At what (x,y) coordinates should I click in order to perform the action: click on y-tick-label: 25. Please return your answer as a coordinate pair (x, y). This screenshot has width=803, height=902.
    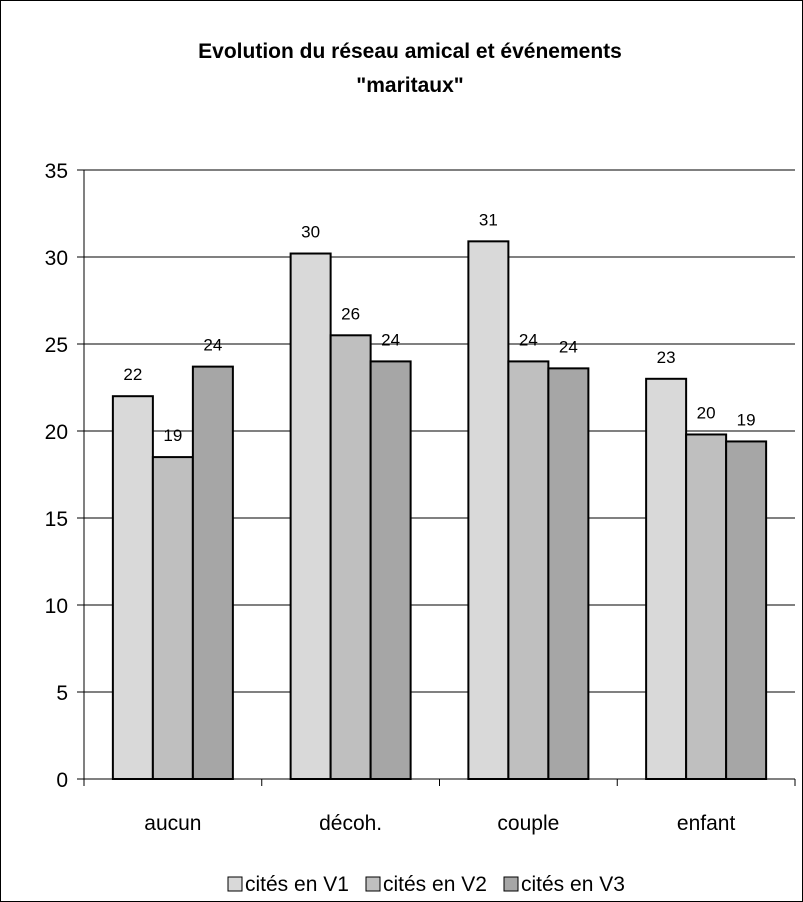
    Looking at the image, I should click on (56, 345).